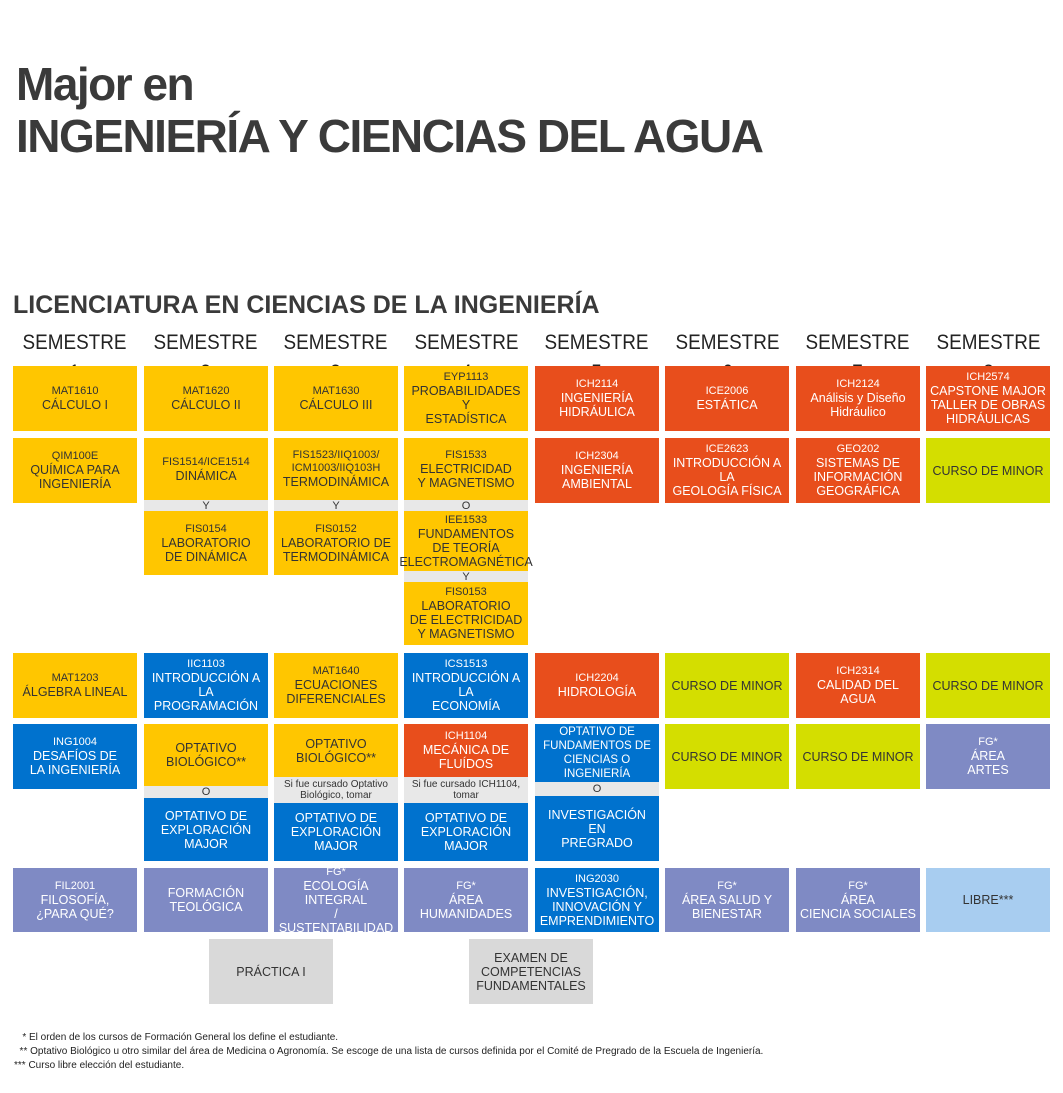 This screenshot has width=1063, height=1093. Describe the element at coordinates (727, 391) in the screenshot. I see `course-code: ICE2006` at that location.